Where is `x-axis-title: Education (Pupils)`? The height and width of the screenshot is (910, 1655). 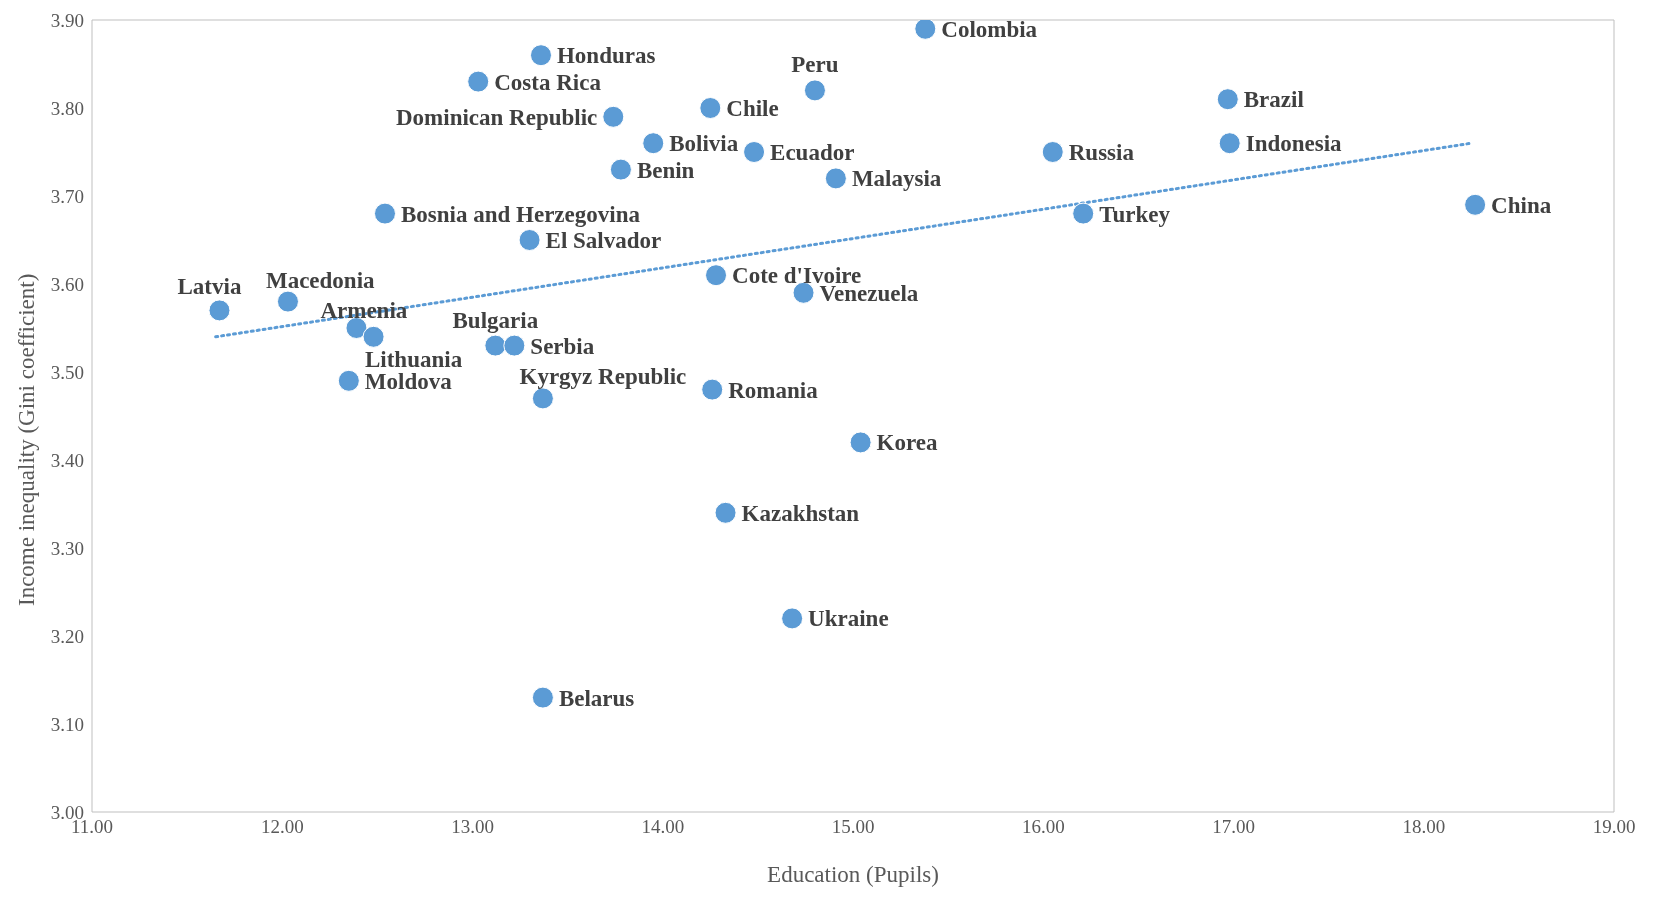 x-axis-title: Education (Pupils) is located at coordinates (853, 874).